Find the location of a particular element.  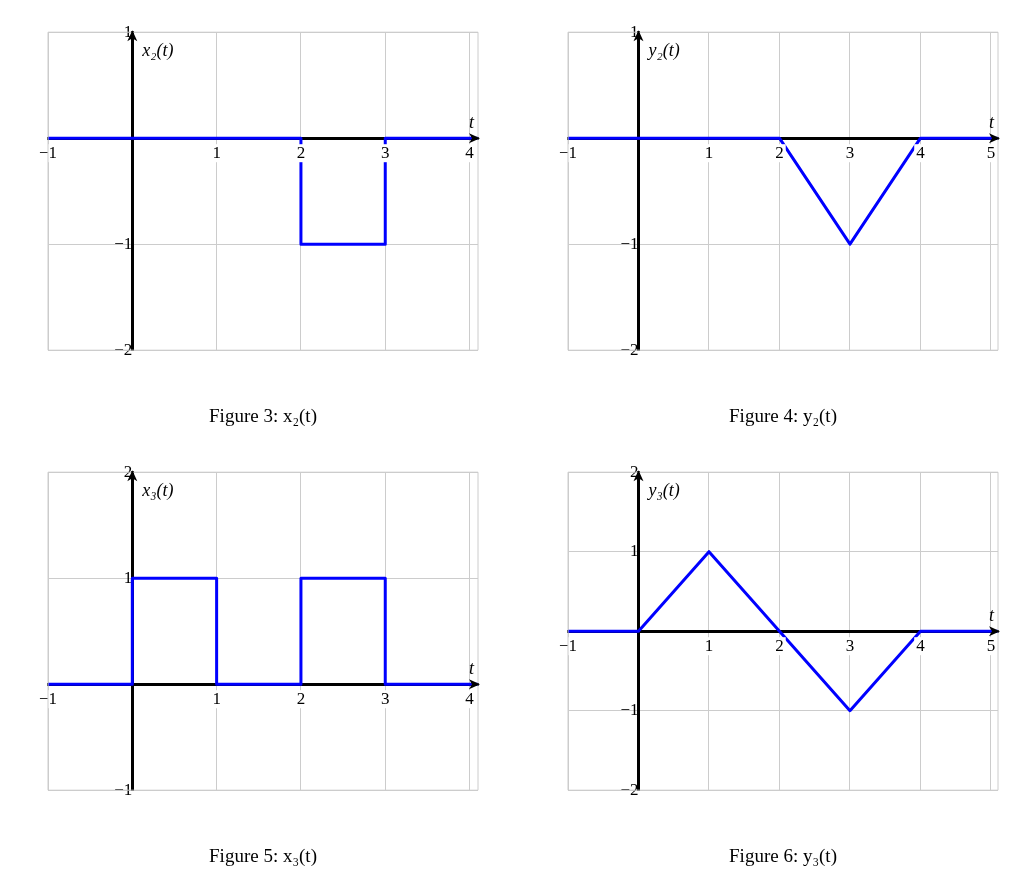

y-tick-label: 2 is located at coordinates (128, 471).